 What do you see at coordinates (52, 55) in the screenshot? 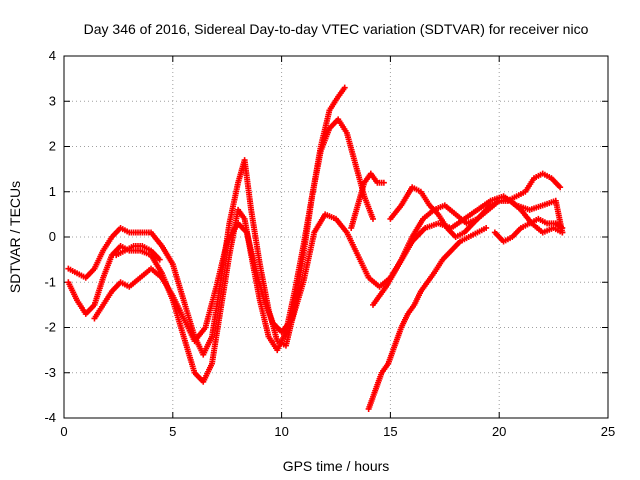
I see `y-tick-label: 4` at bounding box center [52, 55].